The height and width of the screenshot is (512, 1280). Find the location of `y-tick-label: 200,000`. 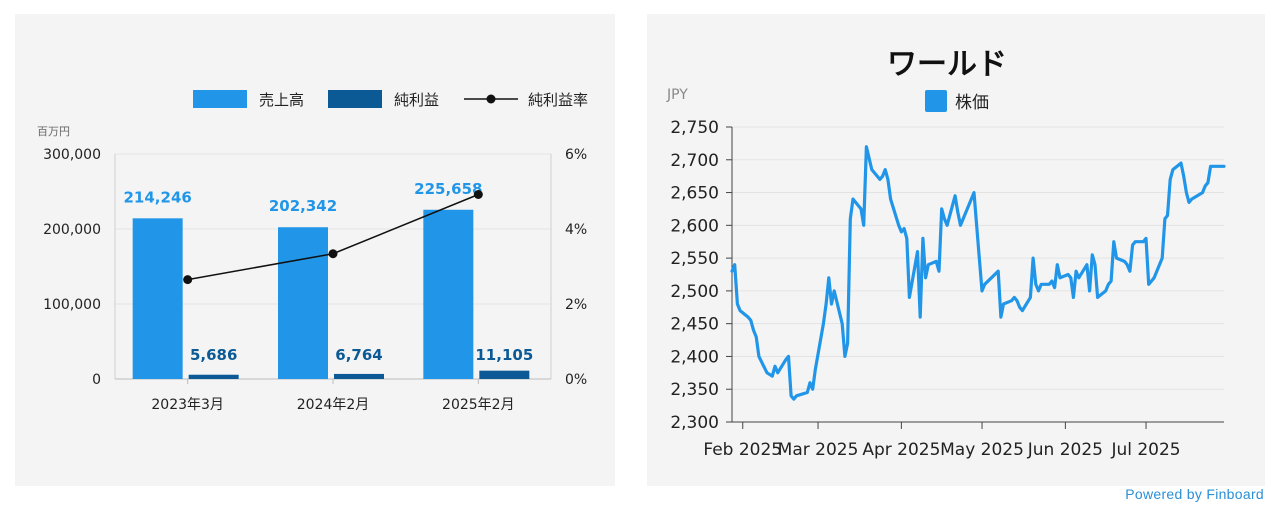

y-tick-label: 200,000 is located at coordinates (72, 230).